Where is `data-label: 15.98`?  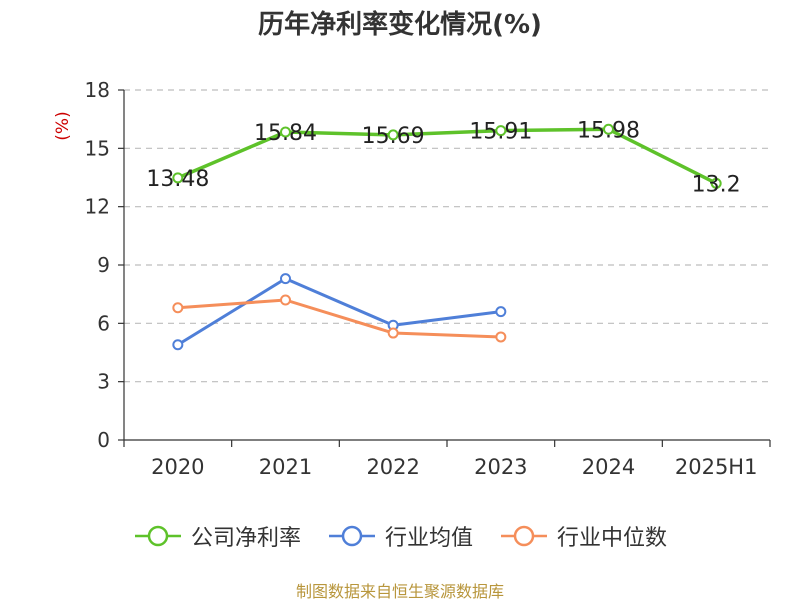 data-label: 15.98 is located at coordinates (608, 130).